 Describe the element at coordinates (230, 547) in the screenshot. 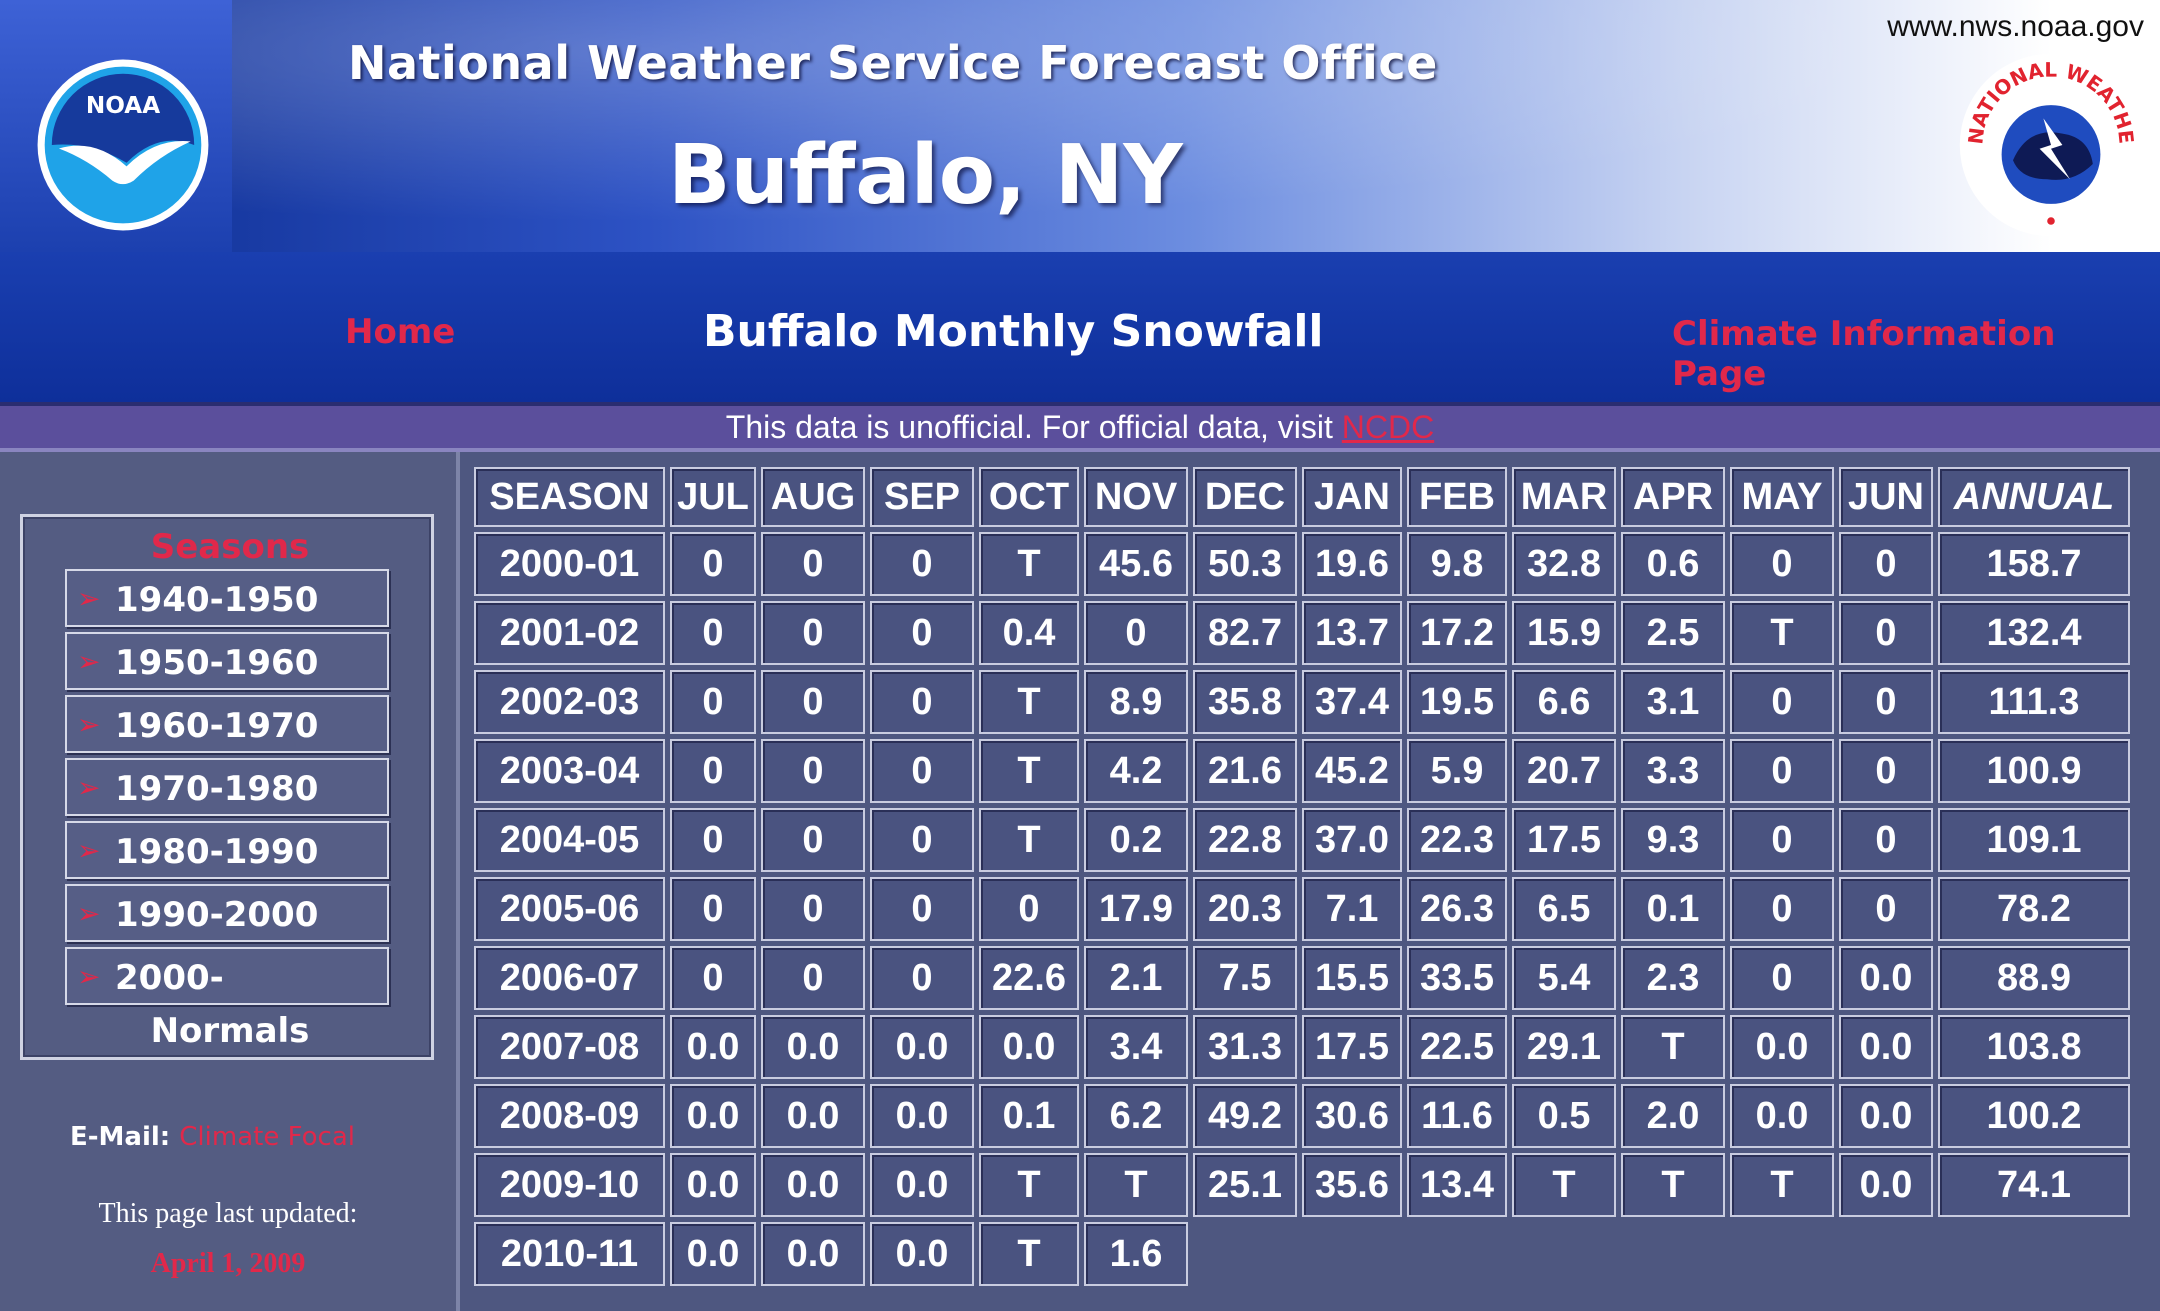

I see `seasons-heading: Seasons` at that location.